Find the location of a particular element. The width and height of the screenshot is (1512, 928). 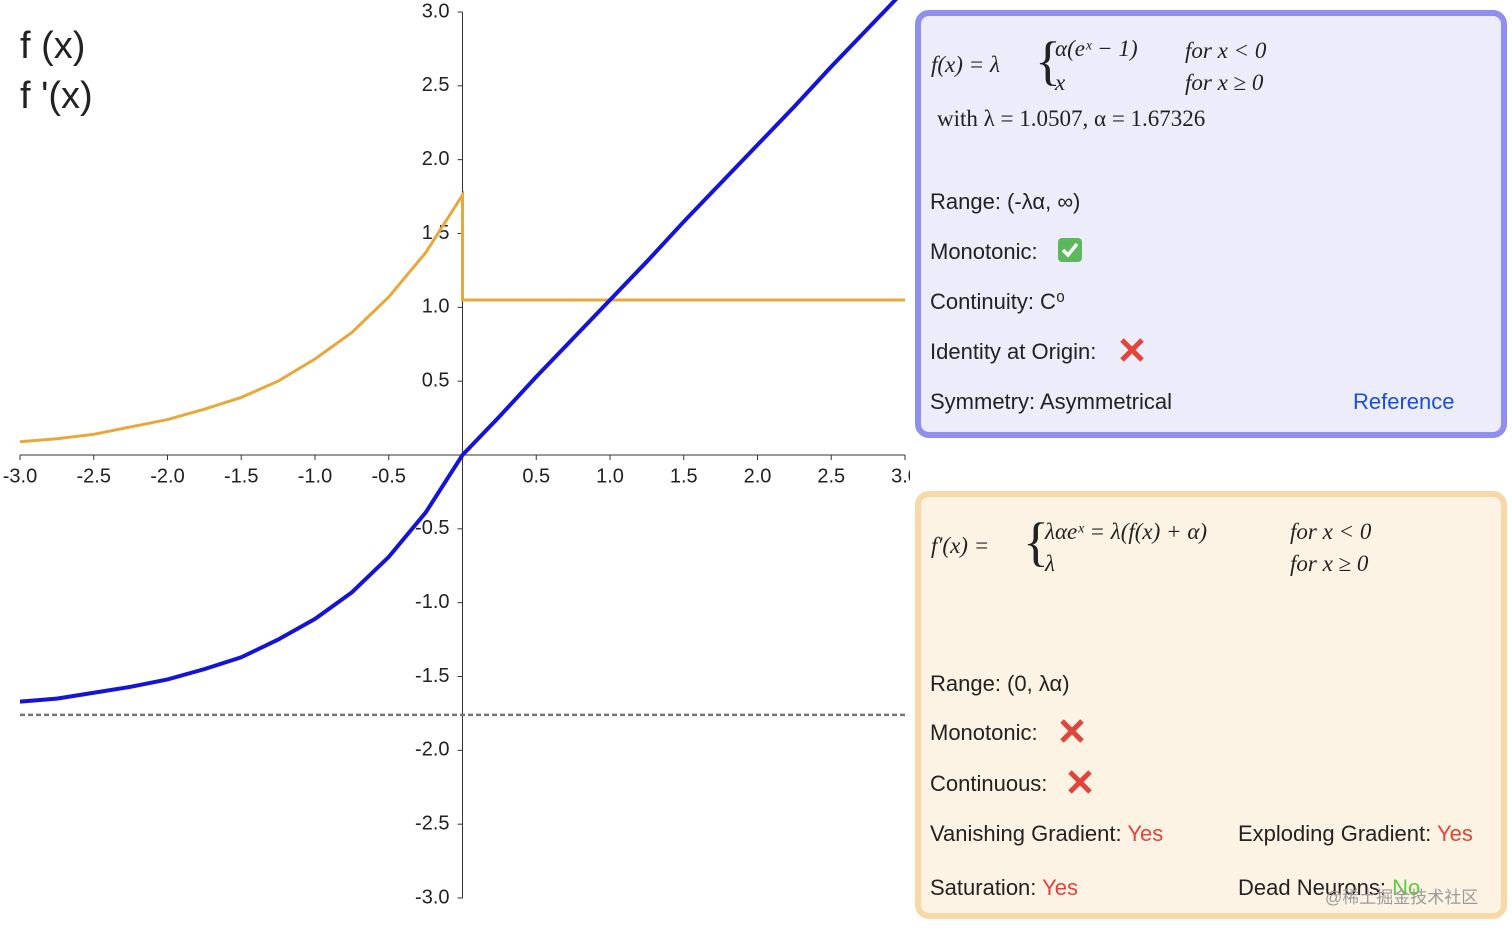

legend-entry: f (x) is located at coordinates (52, 46).